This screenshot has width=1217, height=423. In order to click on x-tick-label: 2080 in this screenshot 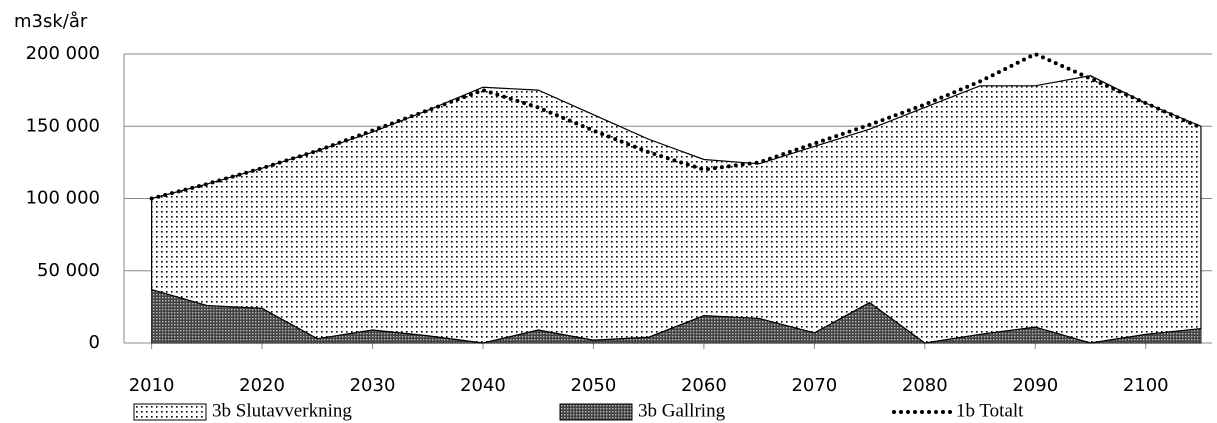, I will do `click(925, 385)`.